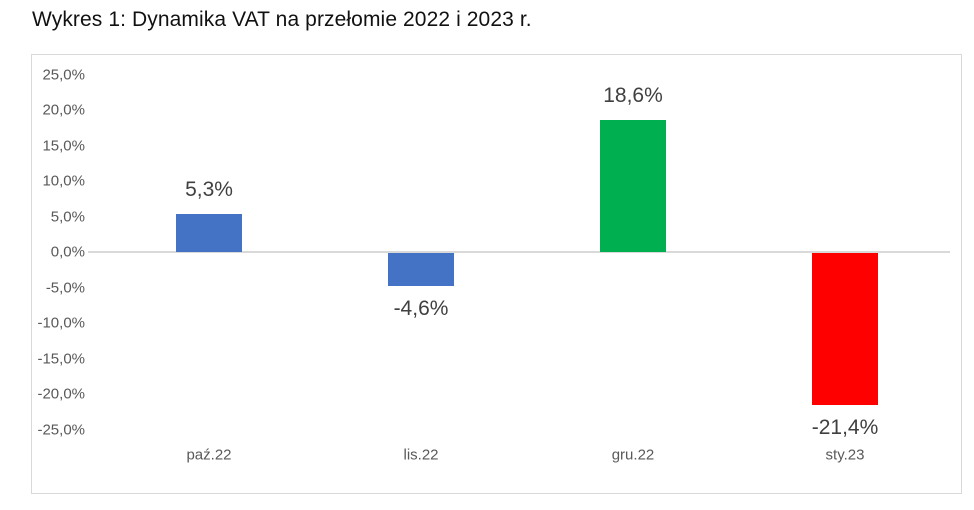  Describe the element at coordinates (209, 190) in the screenshot. I see `data-label: 5,3%` at that location.